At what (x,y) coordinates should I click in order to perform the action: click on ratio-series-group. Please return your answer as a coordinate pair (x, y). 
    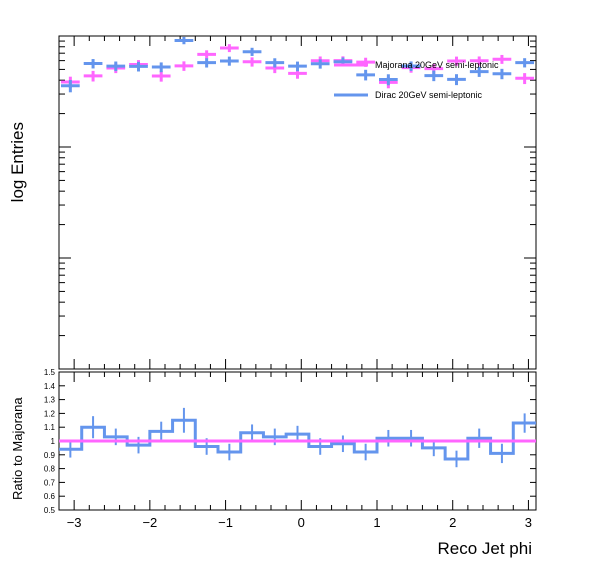
    Looking at the image, I should click on (297, 437).